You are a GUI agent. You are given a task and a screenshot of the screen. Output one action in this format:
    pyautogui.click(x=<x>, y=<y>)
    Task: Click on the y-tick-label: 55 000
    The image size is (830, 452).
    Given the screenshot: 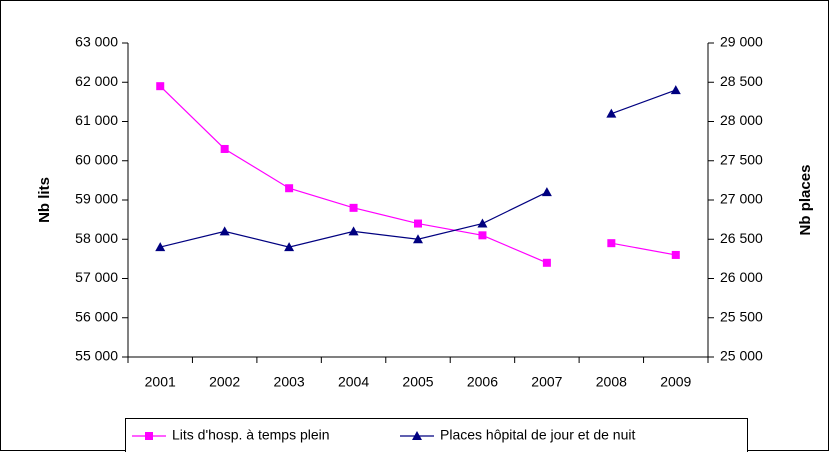 What is the action you would take?
    pyautogui.click(x=96, y=356)
    